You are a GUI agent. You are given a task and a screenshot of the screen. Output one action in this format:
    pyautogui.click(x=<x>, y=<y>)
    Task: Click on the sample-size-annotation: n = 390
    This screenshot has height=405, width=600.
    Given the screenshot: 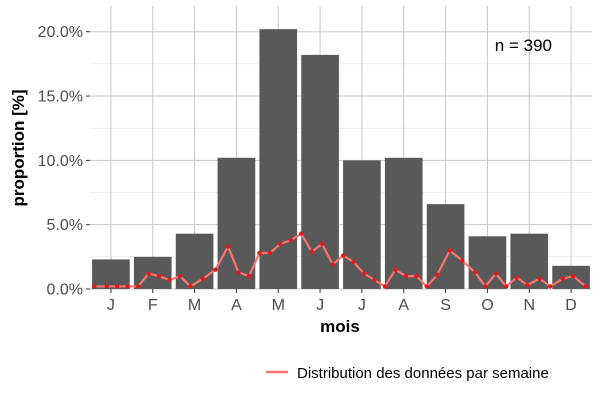 What is the action you would take?
    pyautogui.click(x=523, y=45)
    